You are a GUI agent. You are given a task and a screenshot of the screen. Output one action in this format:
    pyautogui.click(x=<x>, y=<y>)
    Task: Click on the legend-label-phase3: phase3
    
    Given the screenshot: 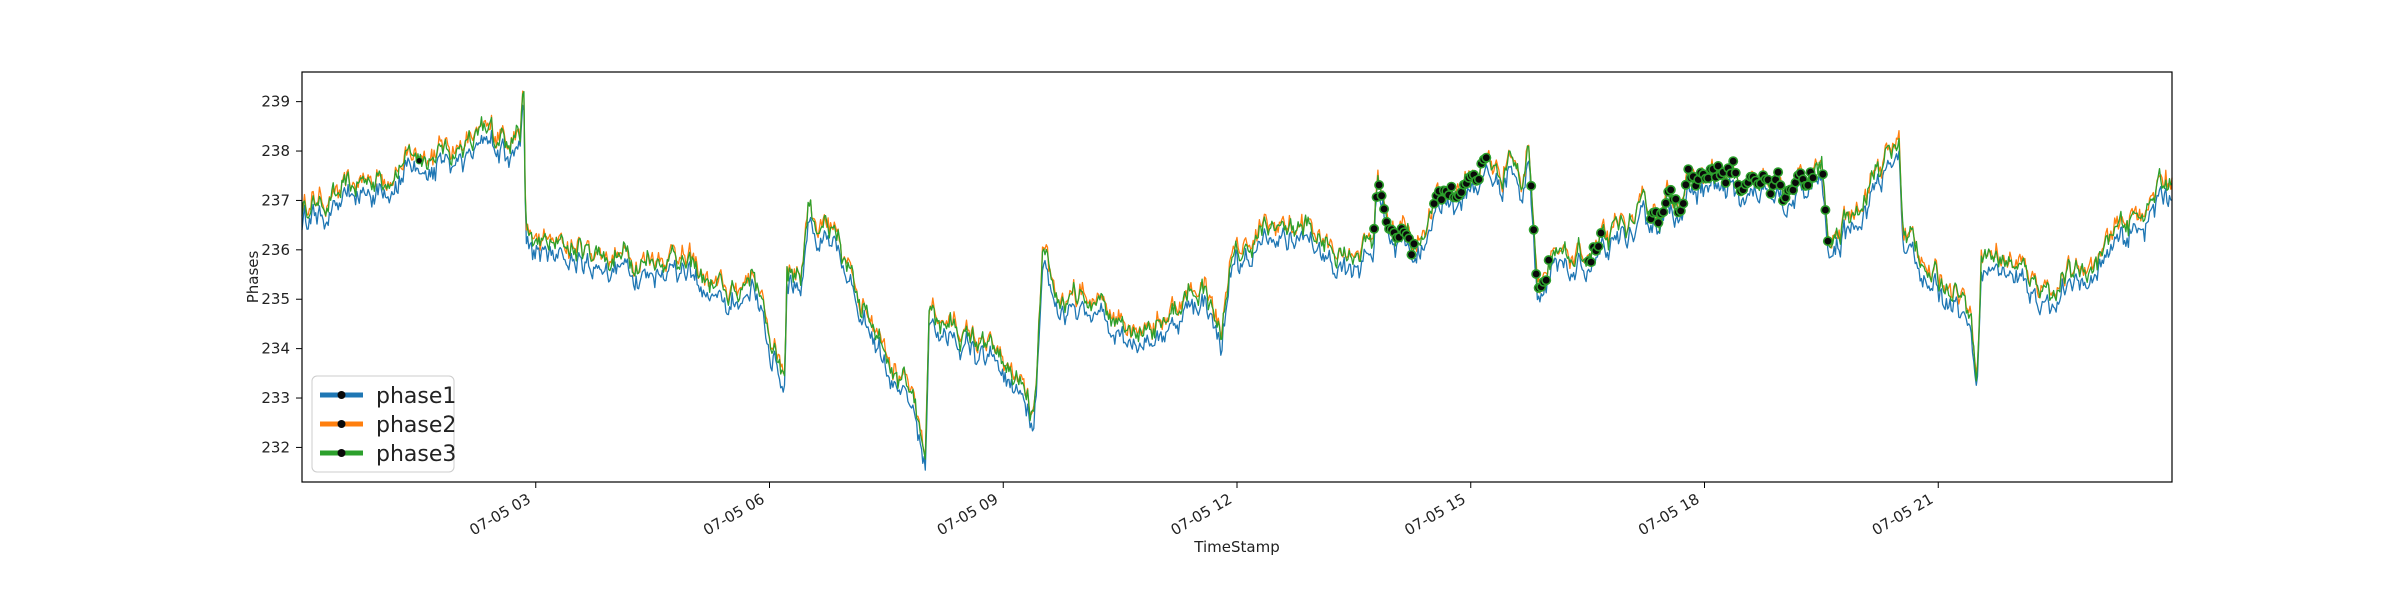 What is the action you would take?
    pyautogui.click(x=416, y=454)
    